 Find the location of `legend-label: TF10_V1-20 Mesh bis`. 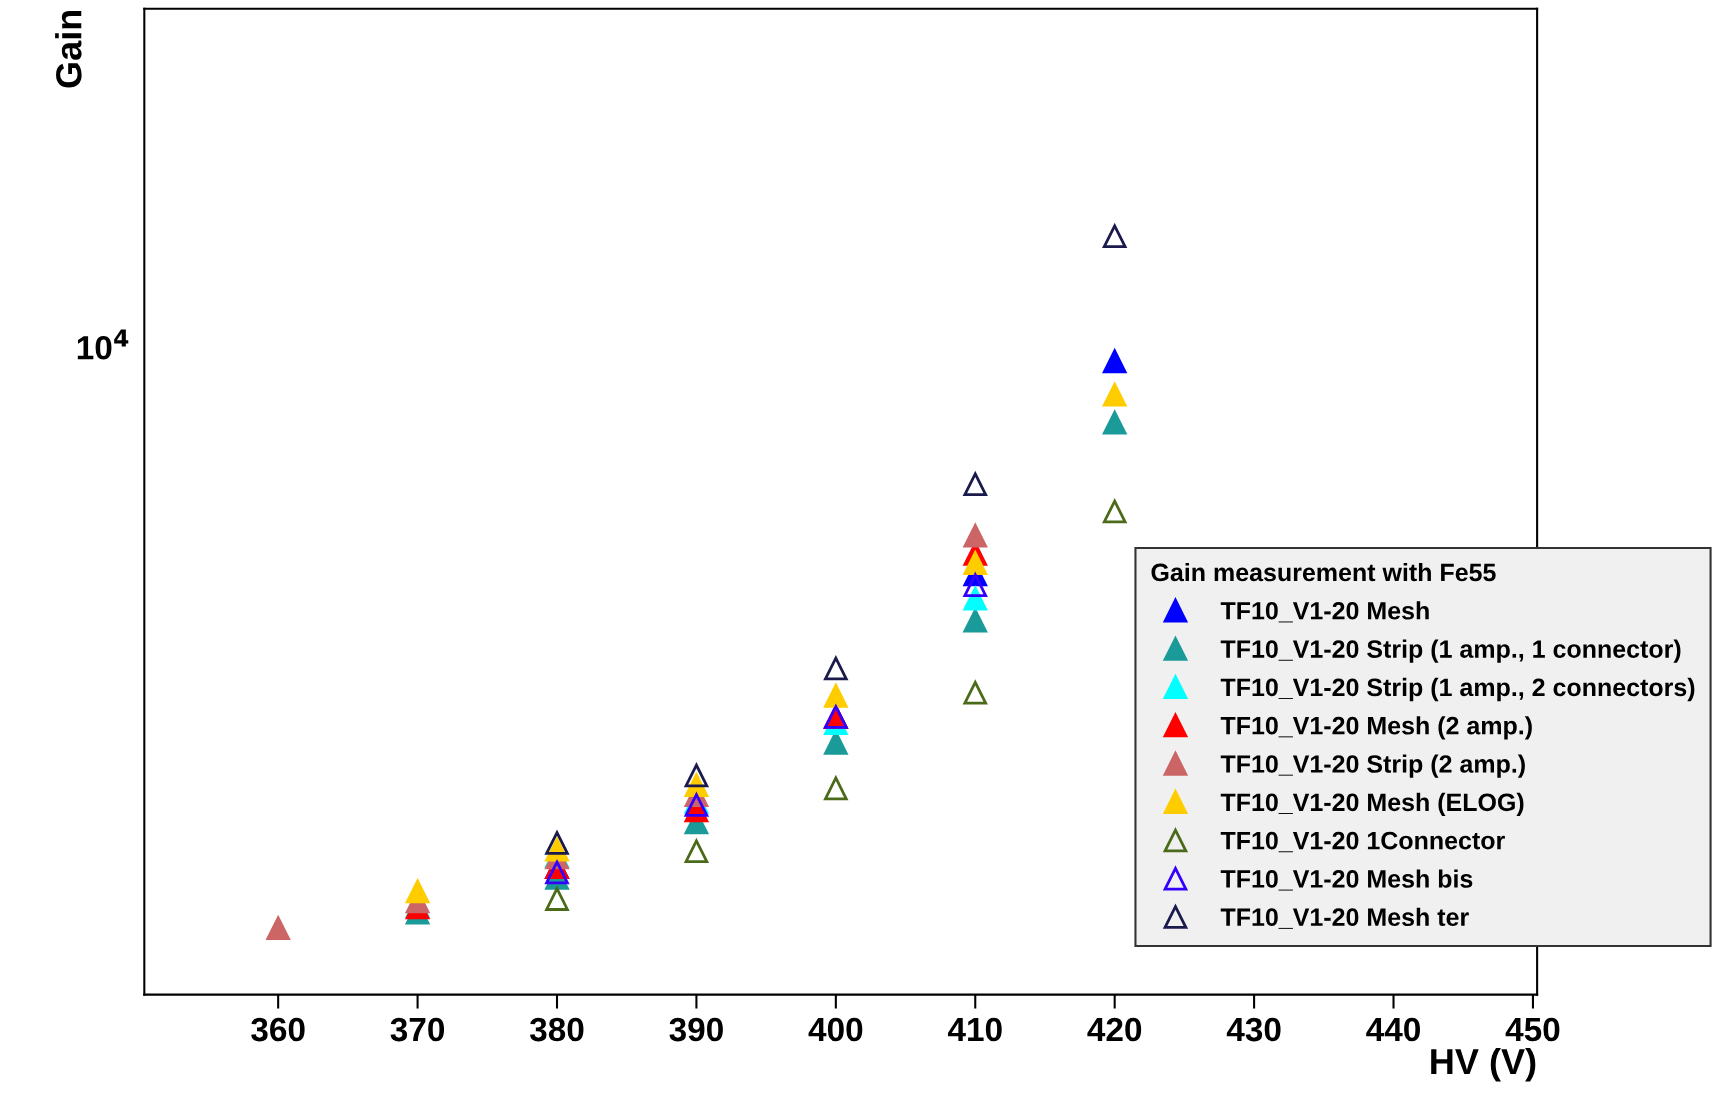

legend-label: TF10_V1-20 Mesh bis is located at coordinates (1346, 880).